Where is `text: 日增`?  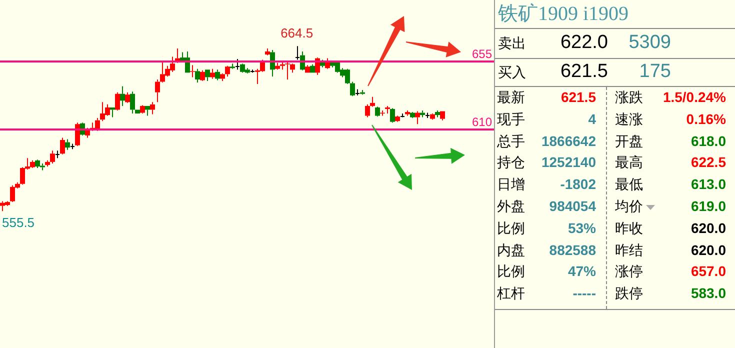
text: 日增 is located at coordinates (511, 185).